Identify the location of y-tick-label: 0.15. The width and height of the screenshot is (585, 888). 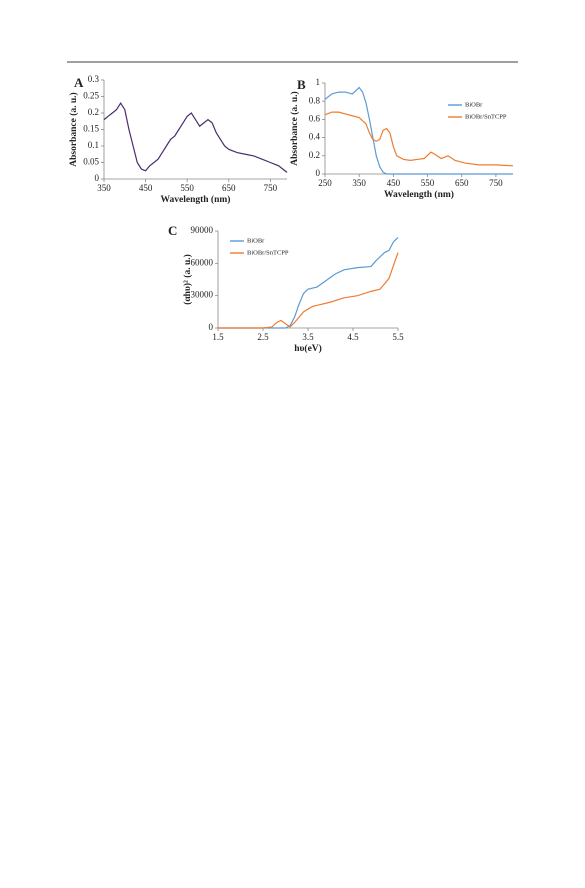
(91, 129).